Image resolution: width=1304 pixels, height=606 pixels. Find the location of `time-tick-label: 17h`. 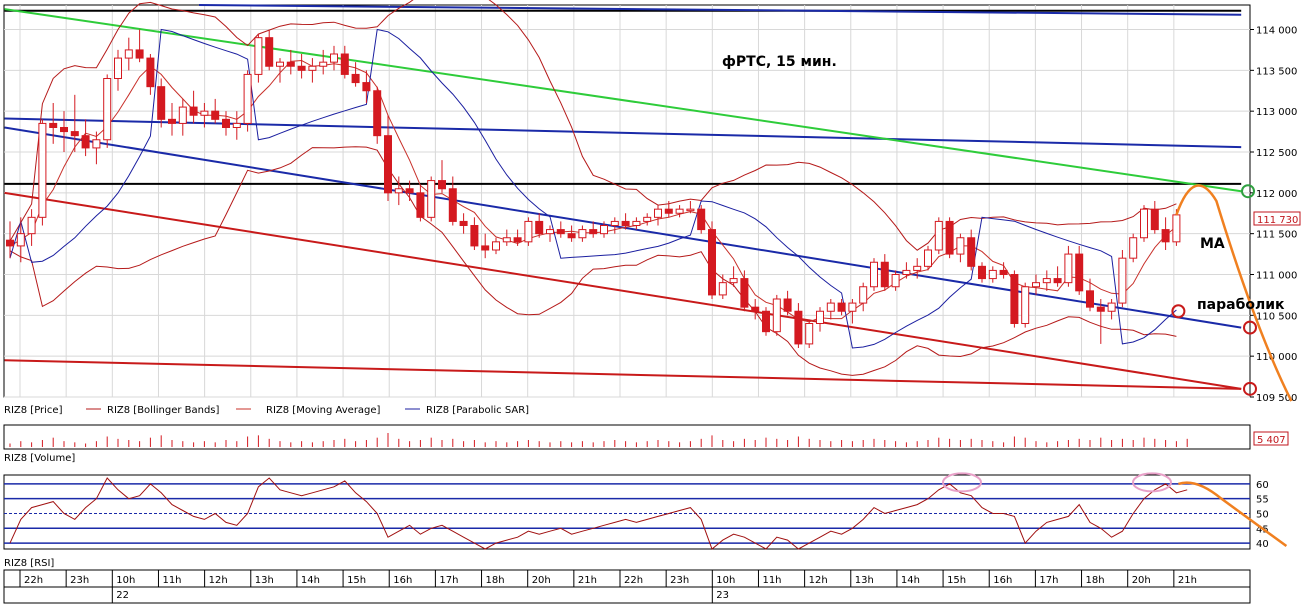

time-tick-label: 17h is located at coordinates (448, 580).